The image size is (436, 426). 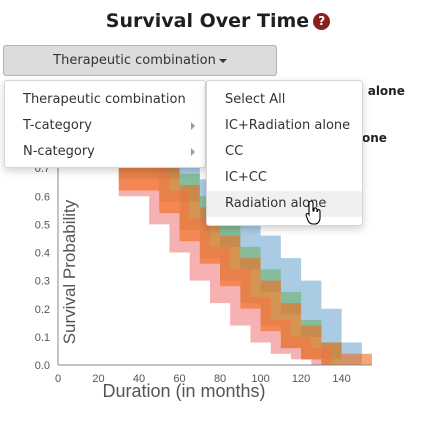 I want to click on y-tick-label: 0.4, so click(x=42, y=254).